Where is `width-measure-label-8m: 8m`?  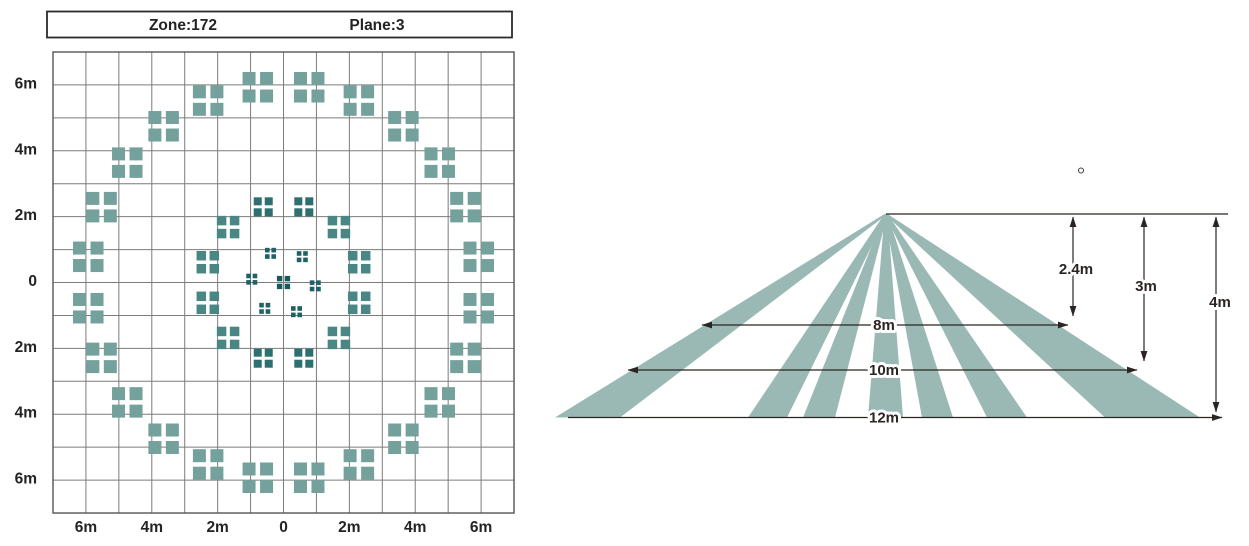
width-measure-label-8m: 8m is located at coordinates (884, 325).